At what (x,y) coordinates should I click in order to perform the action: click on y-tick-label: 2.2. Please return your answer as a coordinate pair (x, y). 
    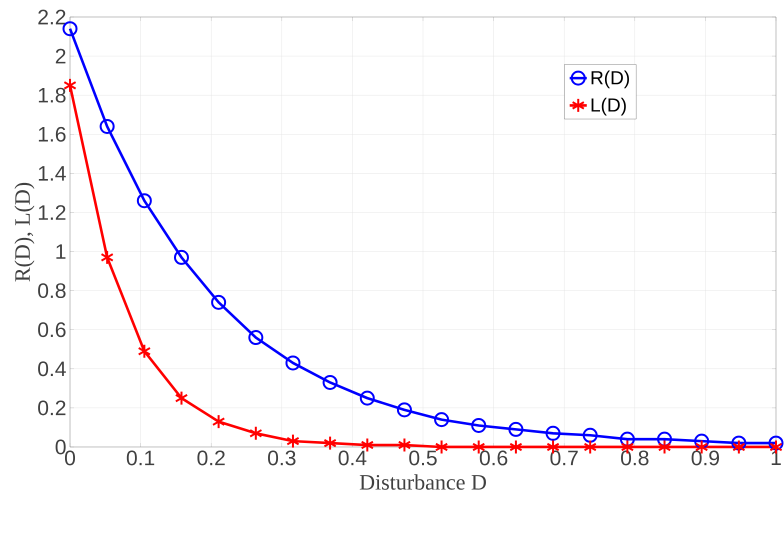
    Looking at the image, I should click on (52, 17).